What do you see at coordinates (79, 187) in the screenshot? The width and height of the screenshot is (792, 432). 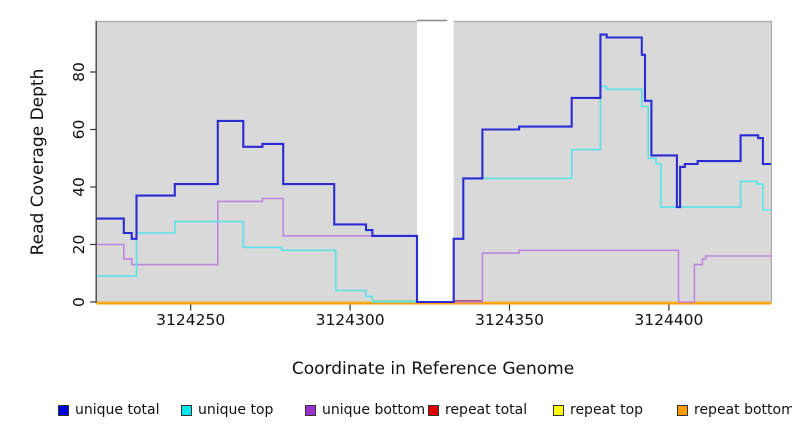 I see `y-tick-label: 40` at bounding box center [79, 187].